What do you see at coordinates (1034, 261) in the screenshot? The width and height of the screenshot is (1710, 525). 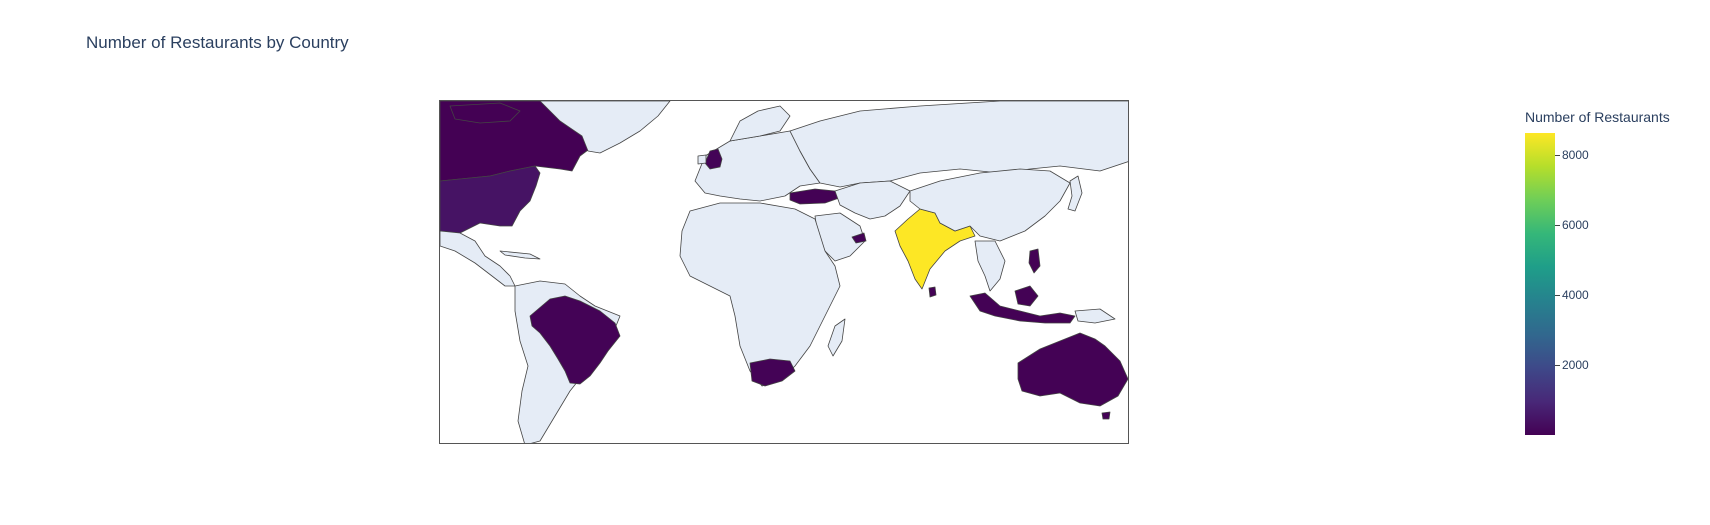 I see `country-philippines` at bounding box center [1034, 261].